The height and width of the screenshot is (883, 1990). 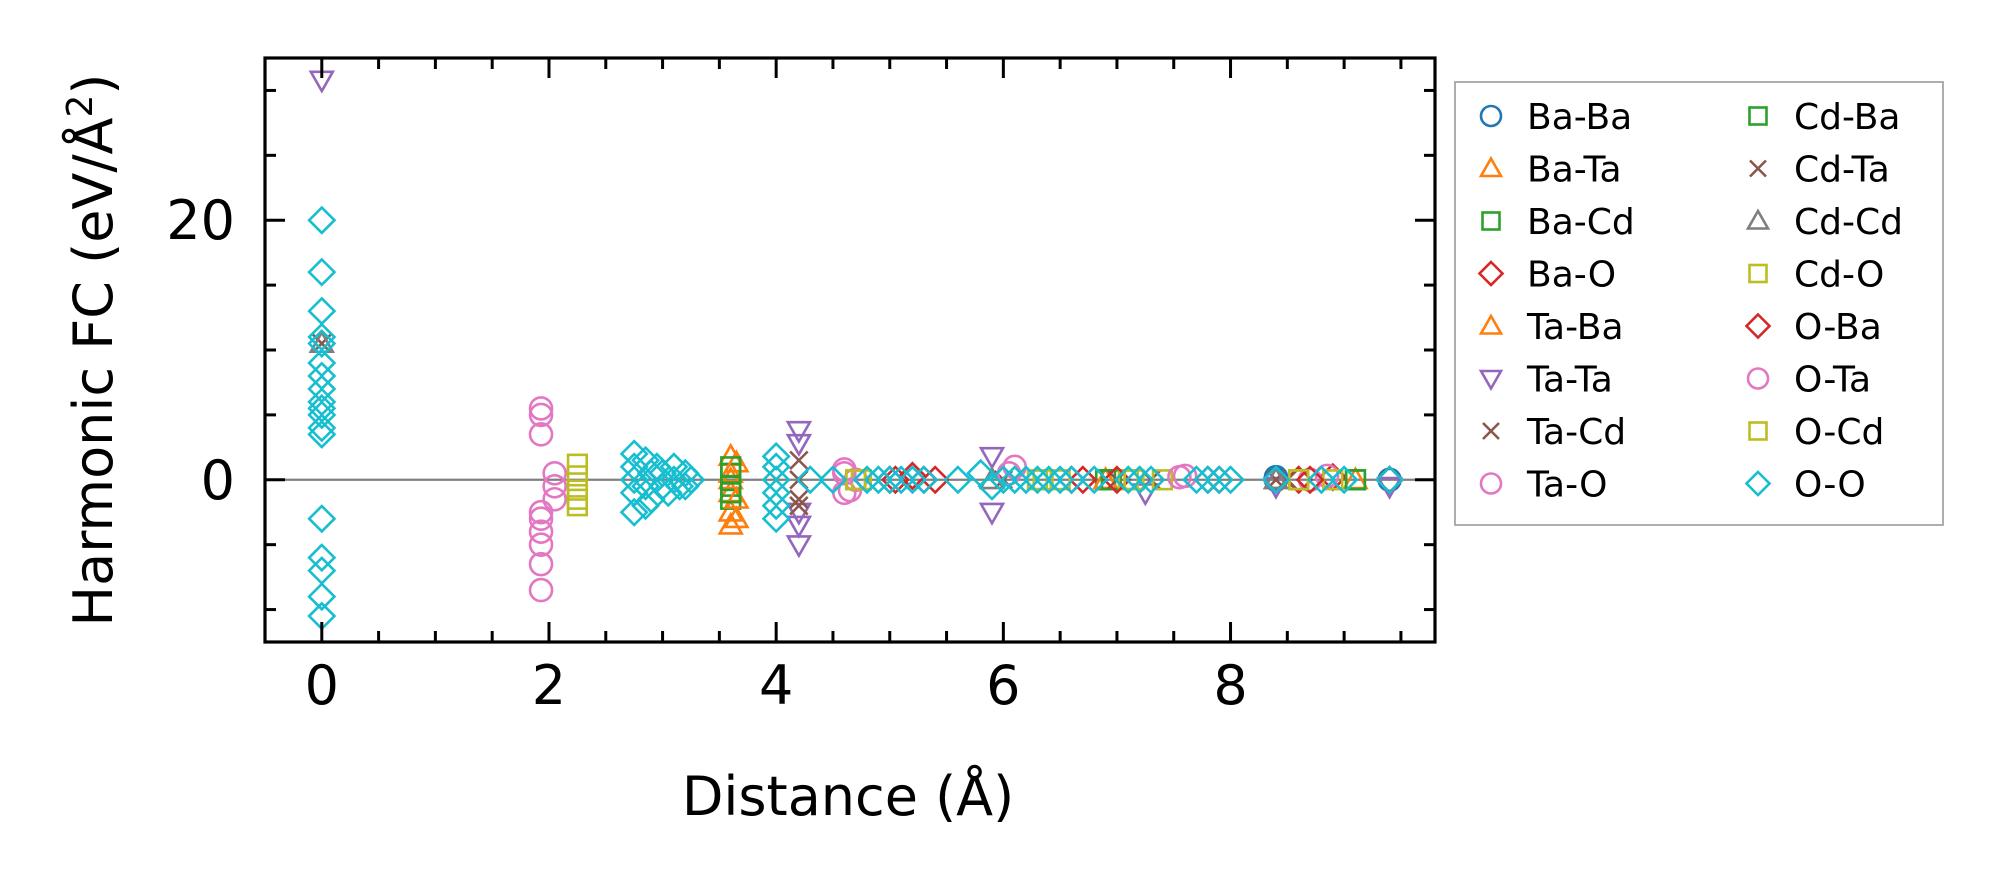 I want to click on x-axis-label: Distance (Å), so click(x=848, y=796).